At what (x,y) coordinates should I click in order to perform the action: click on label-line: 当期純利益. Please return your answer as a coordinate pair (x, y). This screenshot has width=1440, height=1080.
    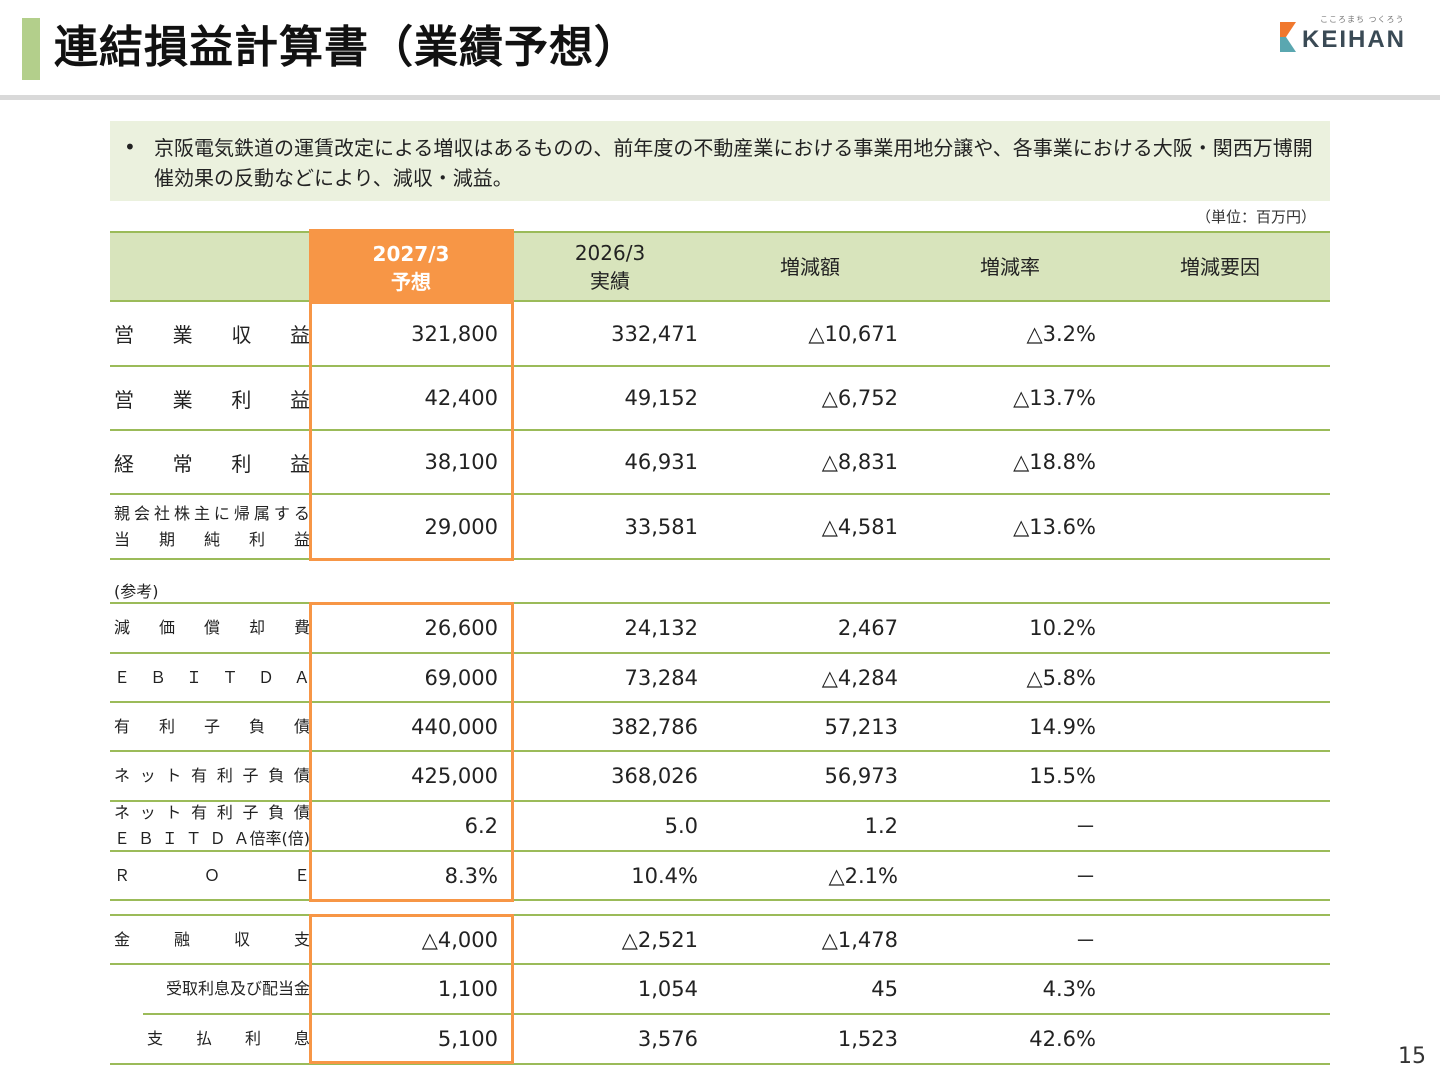
    Looking at the image, I should click on (212, 540).